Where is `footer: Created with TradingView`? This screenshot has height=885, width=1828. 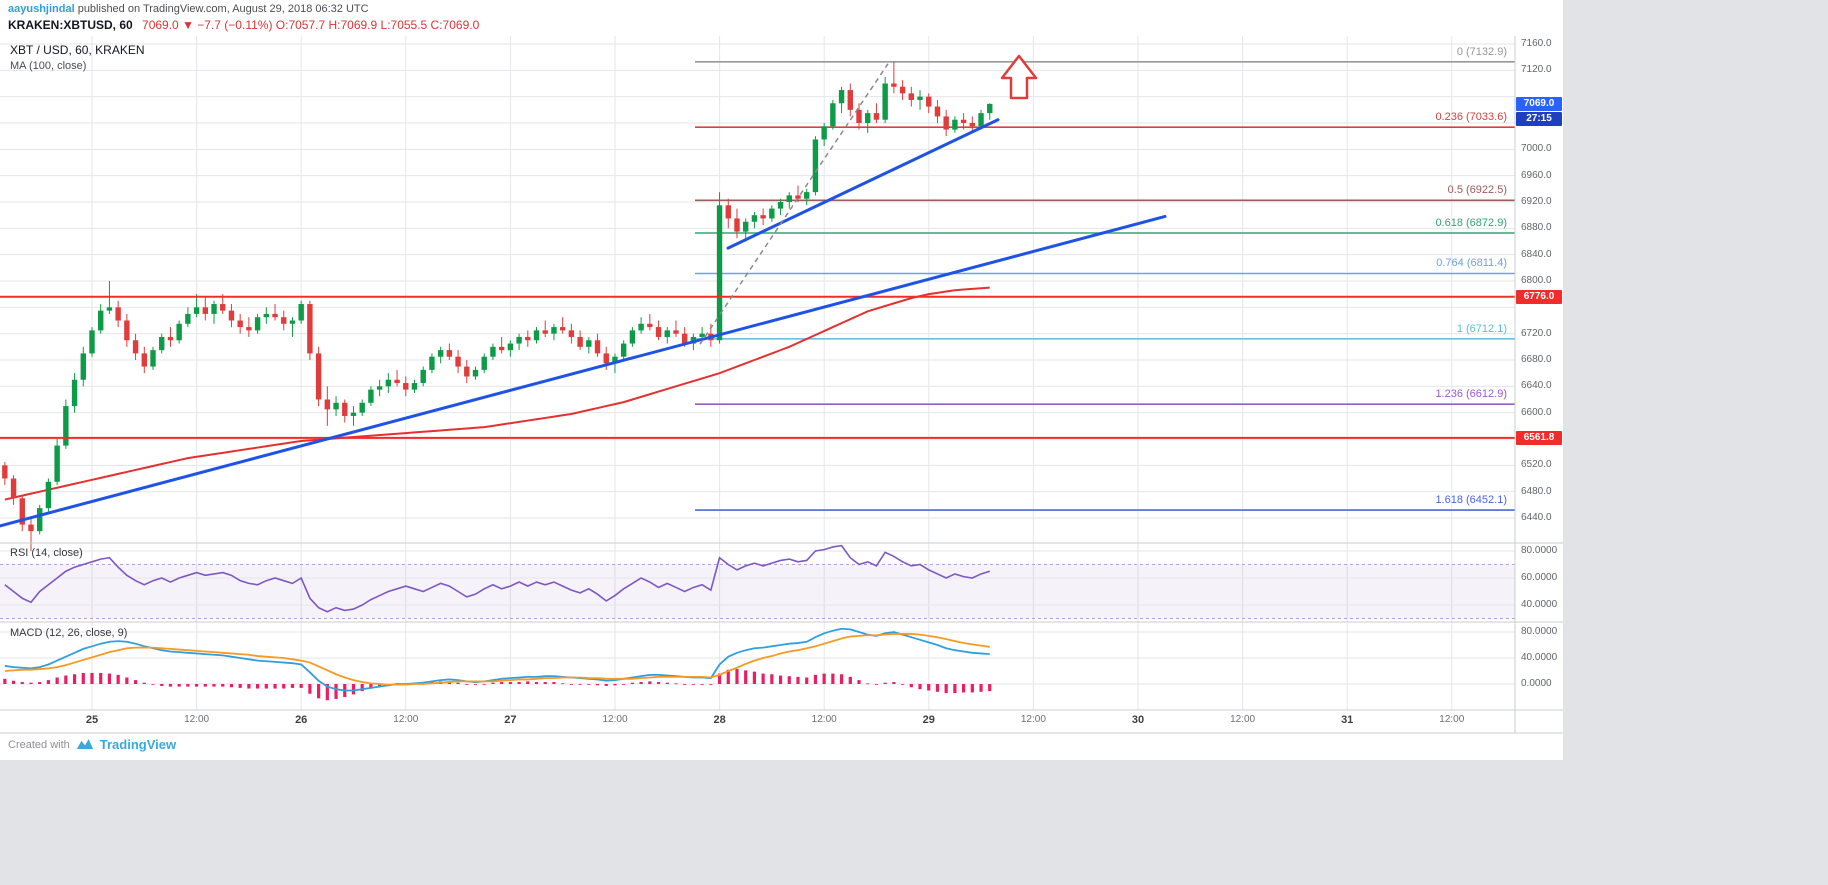 footer: Created with TradingView is located at coordinates (92, 744).